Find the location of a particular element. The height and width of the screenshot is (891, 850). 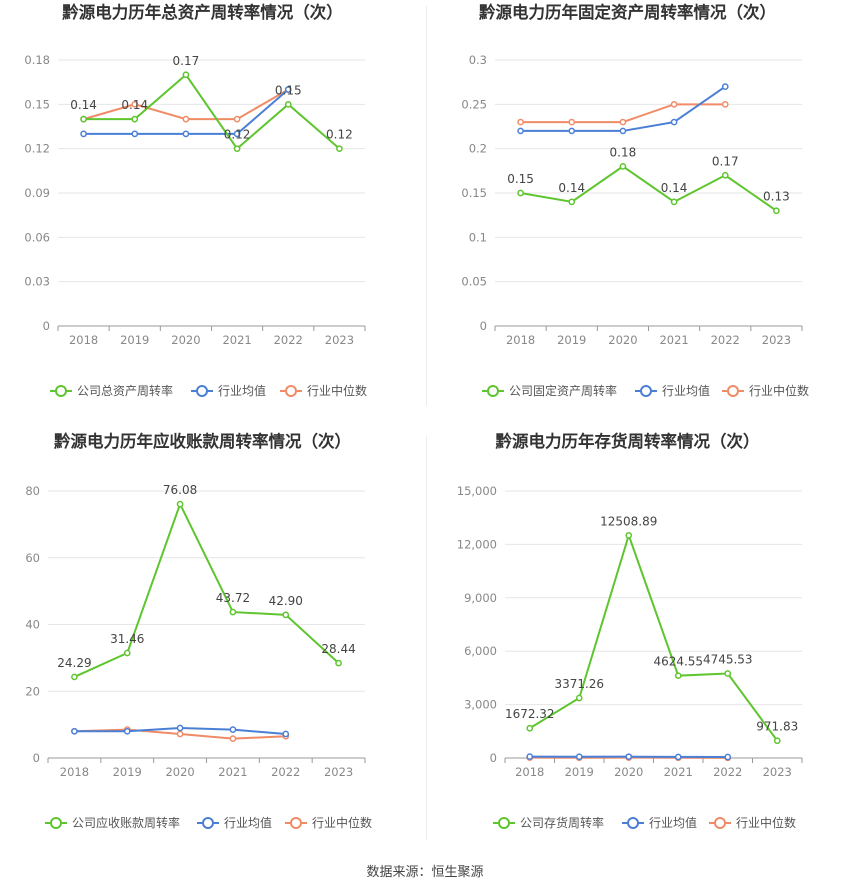

chart-title: 黔源电力历年固定资产周转率情况（次） is located at coordinates (627, 12).